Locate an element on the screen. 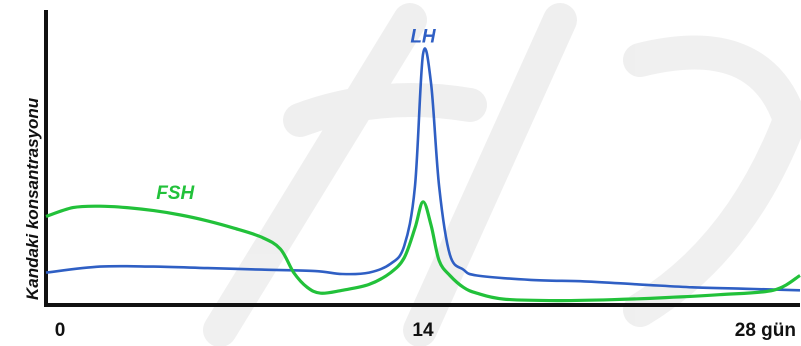 The width and height of the screenshot is (801, 346). x-tick-label: 14 is located at coordinates (423, 330).